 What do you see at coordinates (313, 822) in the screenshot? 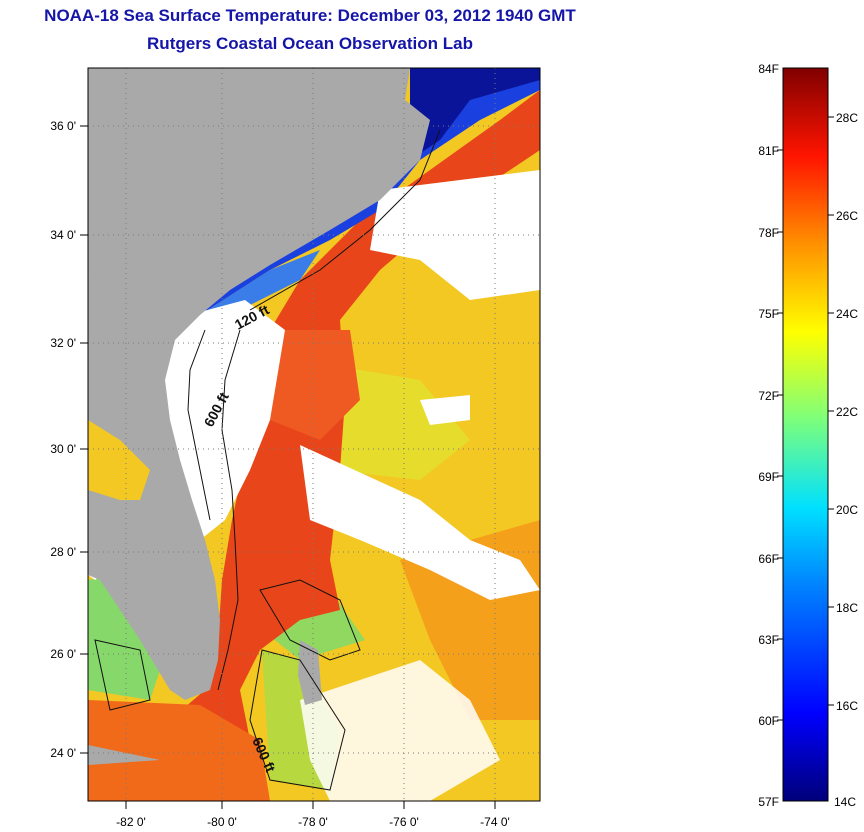
I see `lon-label: -78 0'` at bounding box center [313, 822].